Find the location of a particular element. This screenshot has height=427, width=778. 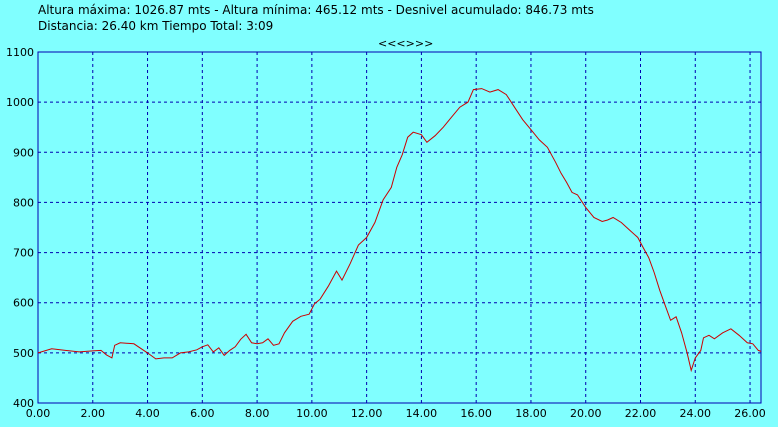

x-tick-label: 22.00 is located at coordinates (641, 413).